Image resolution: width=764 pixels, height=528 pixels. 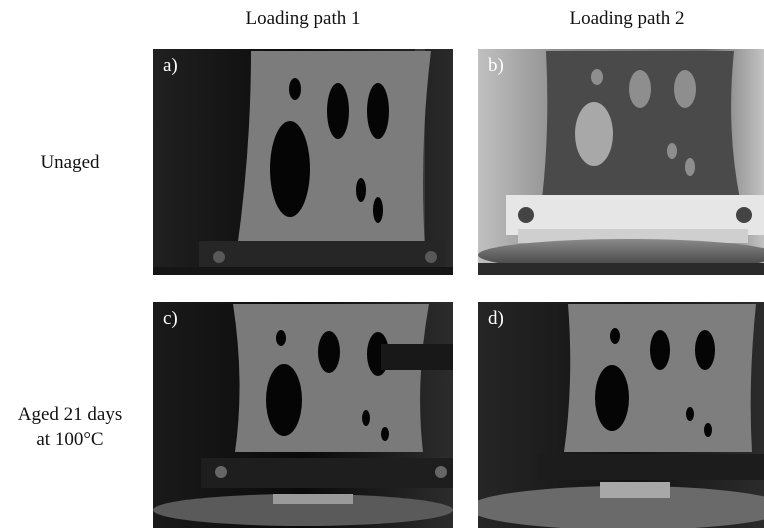 What do you see at coordinates (334, 150) in the screenshot?
I see `specimen-a` at bounding box center [334, 150].